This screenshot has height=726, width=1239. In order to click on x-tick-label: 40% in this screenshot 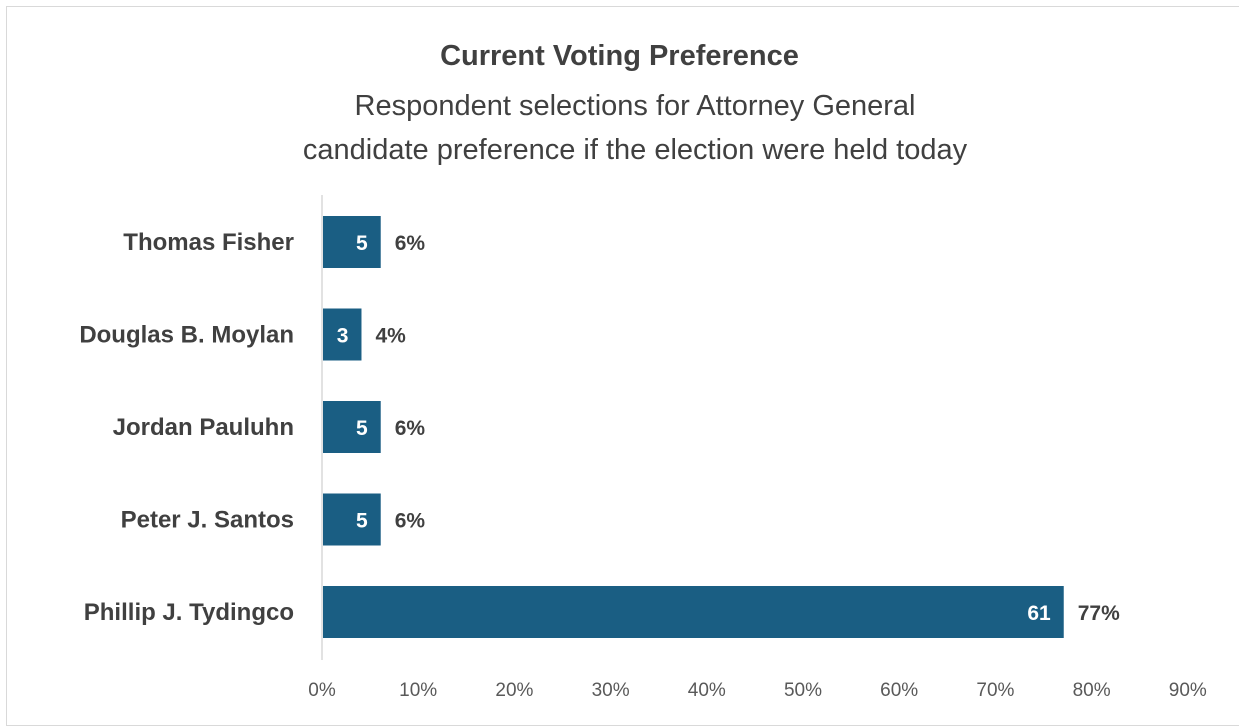, I will do `click(707, 690)`.